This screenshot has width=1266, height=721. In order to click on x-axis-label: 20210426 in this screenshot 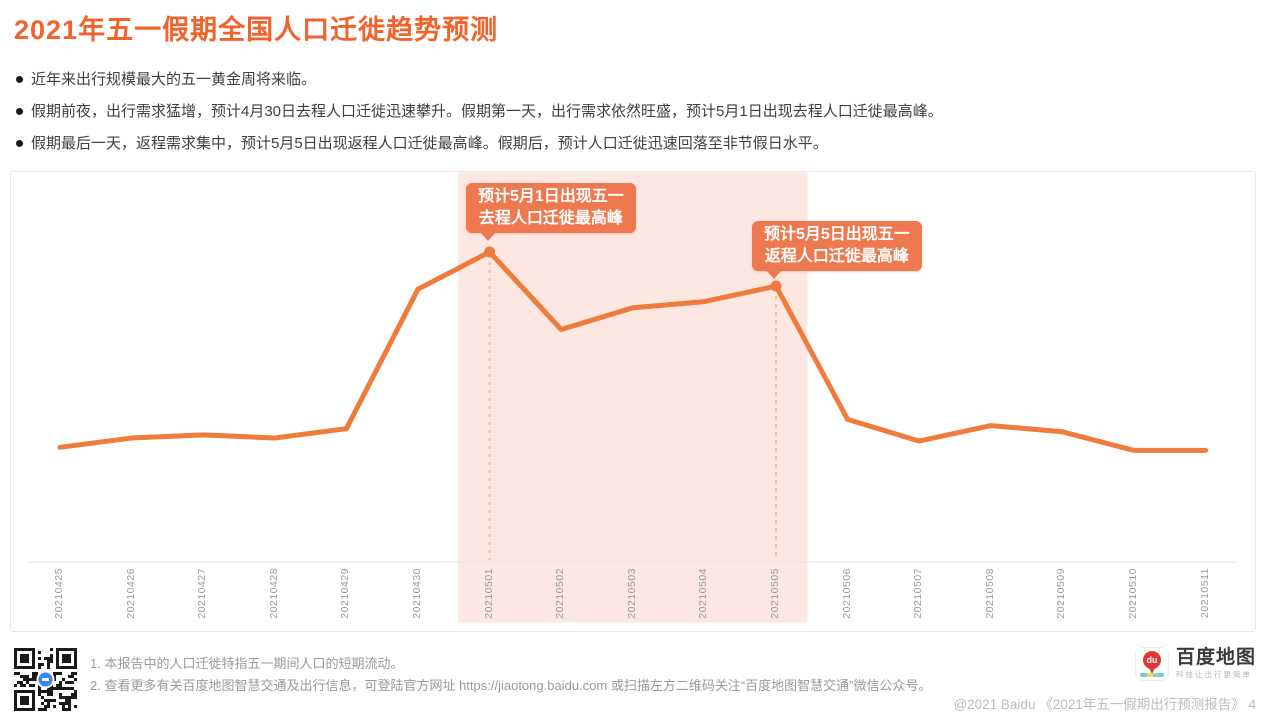, I will do `click(130, 593)`.